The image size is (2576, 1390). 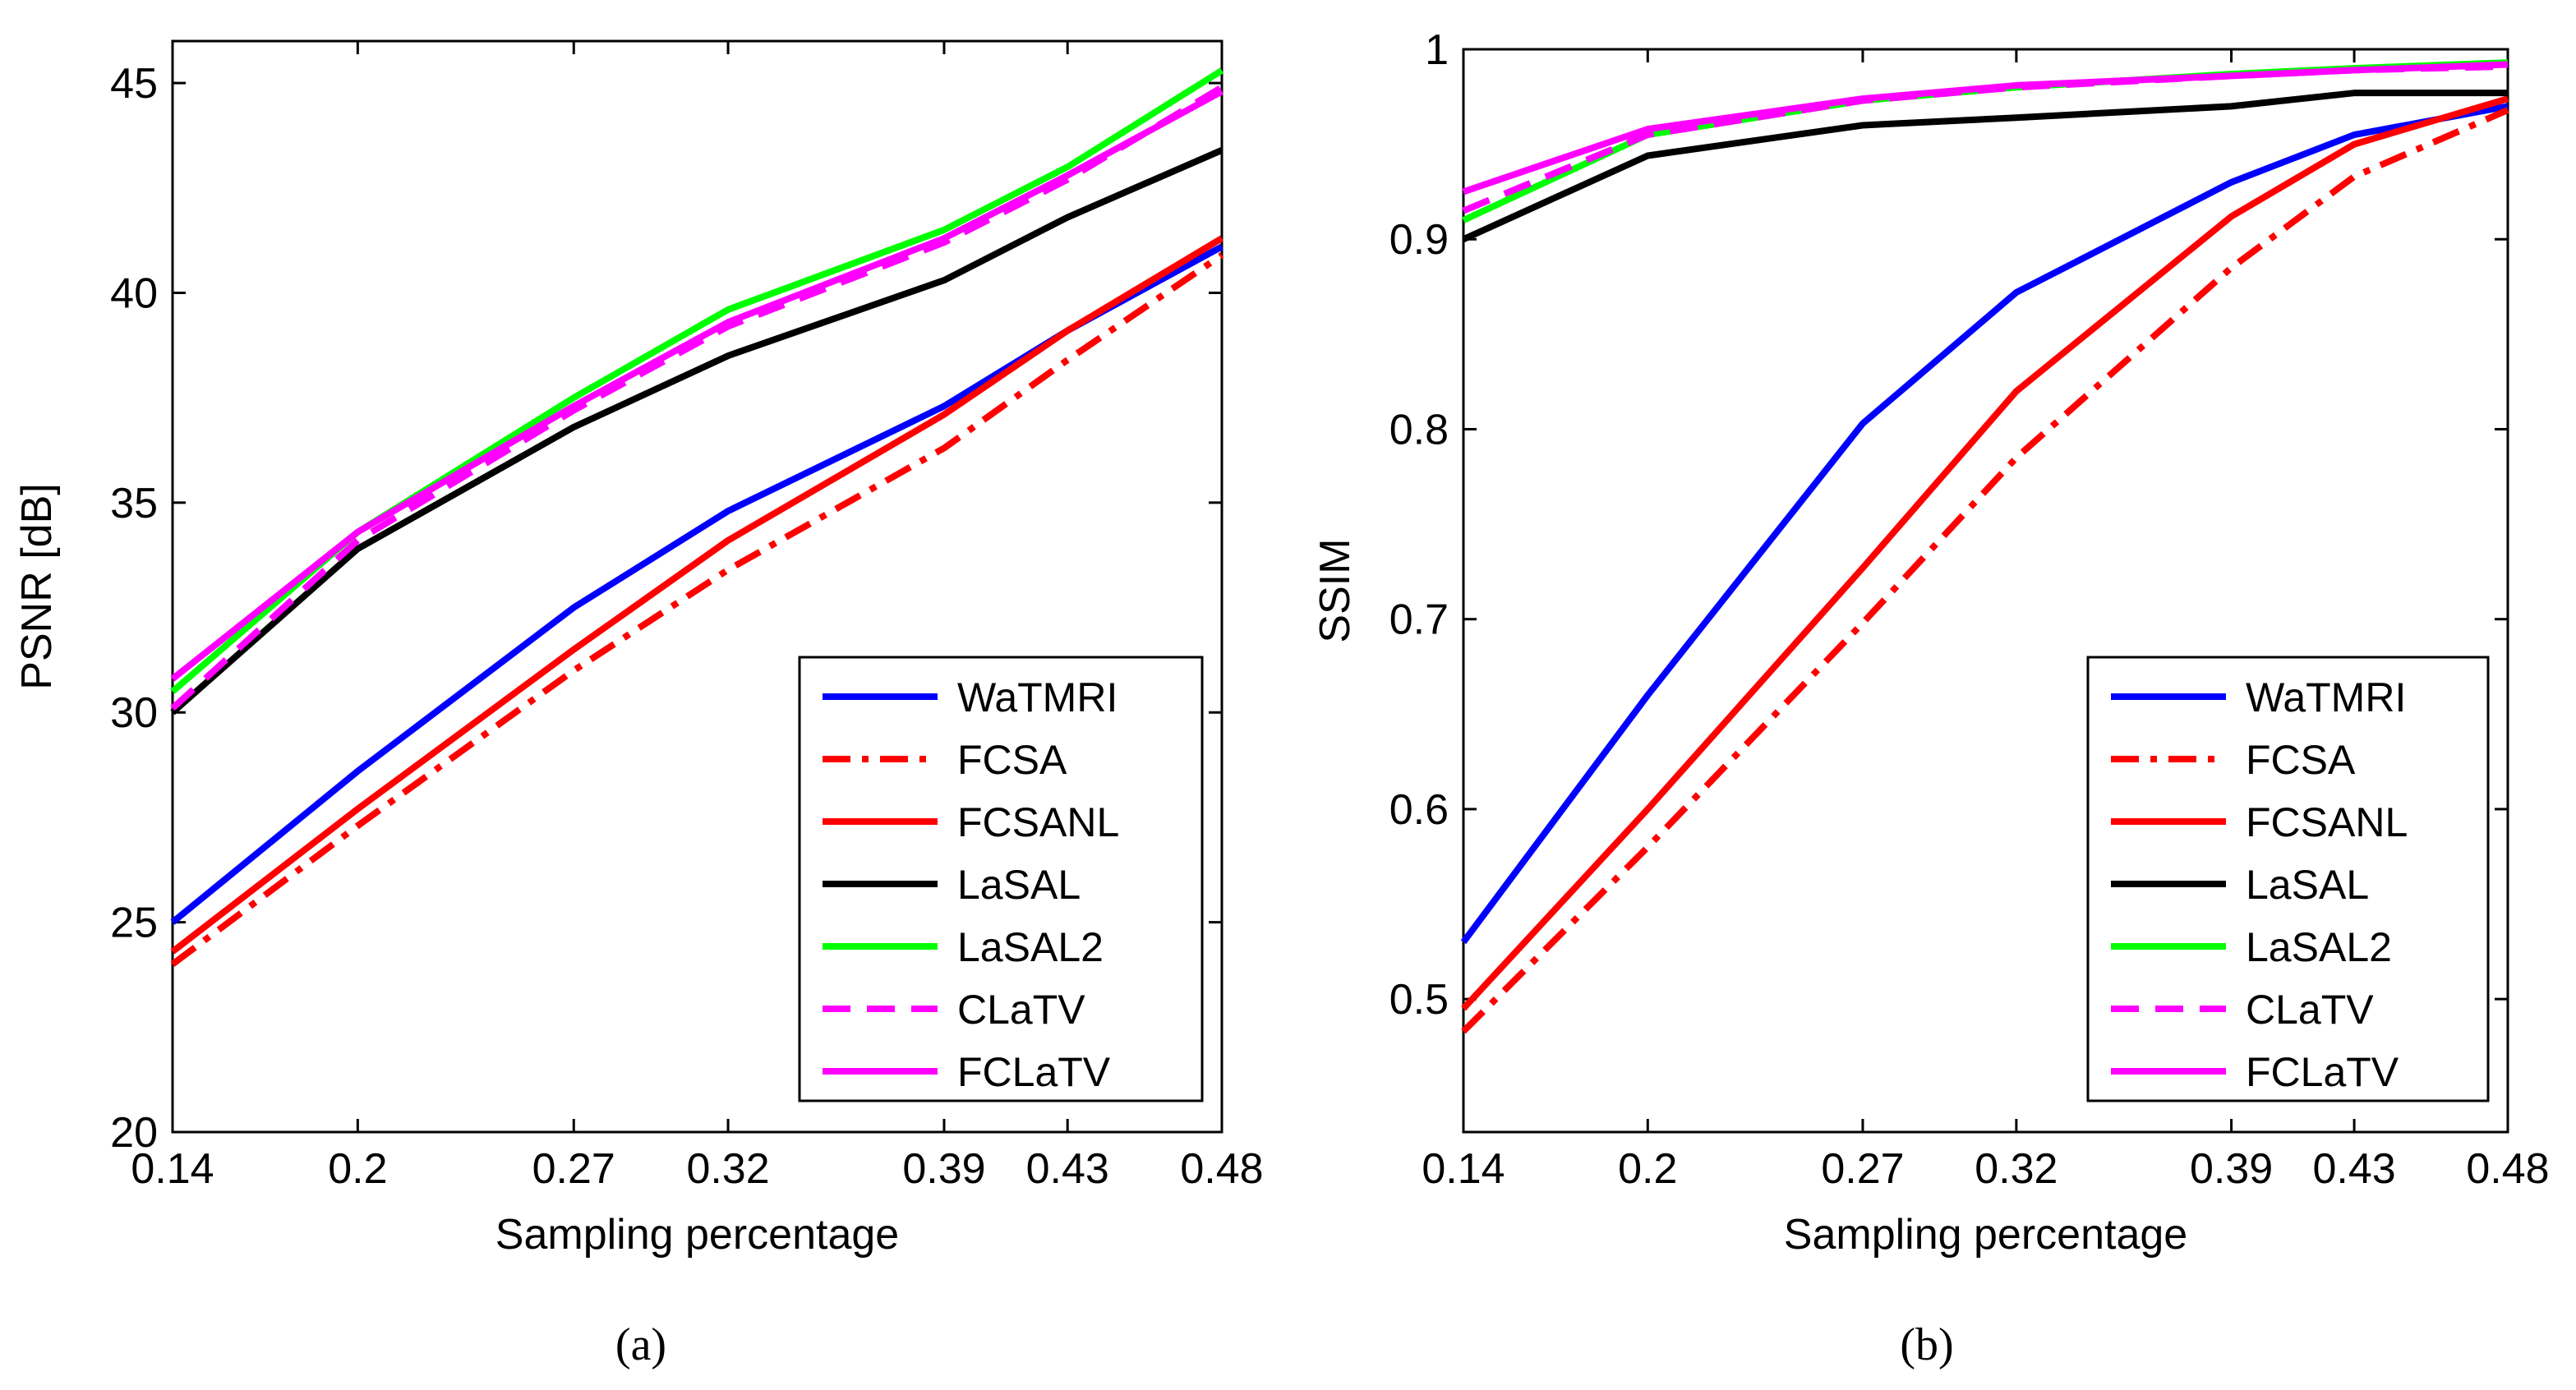 I want to click on y-axis-label: SSIM, so click(x=1335, y=590).